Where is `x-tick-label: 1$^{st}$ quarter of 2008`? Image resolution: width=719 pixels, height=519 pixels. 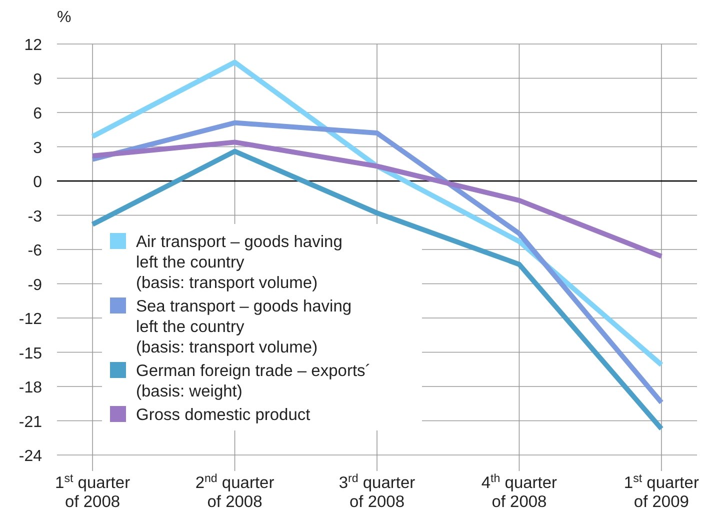 x-tick-label: 1$^{st}$ quarter of 2008 is located at coordinates (93, 492).